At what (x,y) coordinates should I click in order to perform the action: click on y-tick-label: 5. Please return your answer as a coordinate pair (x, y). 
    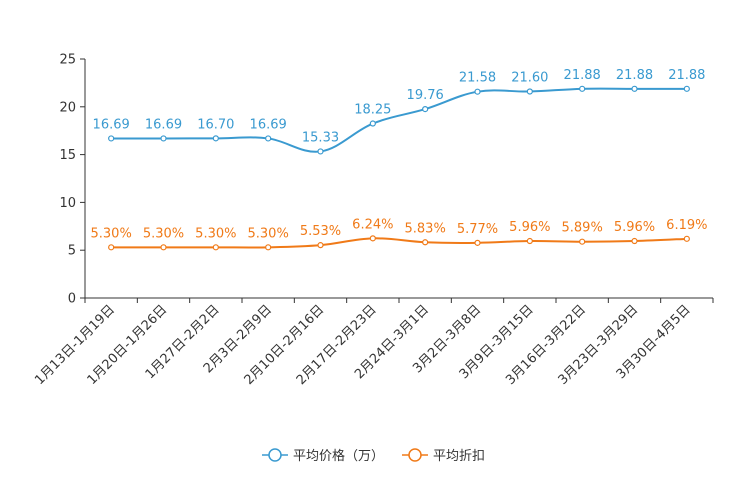
    Looking at the image, I should click on (72, 251).